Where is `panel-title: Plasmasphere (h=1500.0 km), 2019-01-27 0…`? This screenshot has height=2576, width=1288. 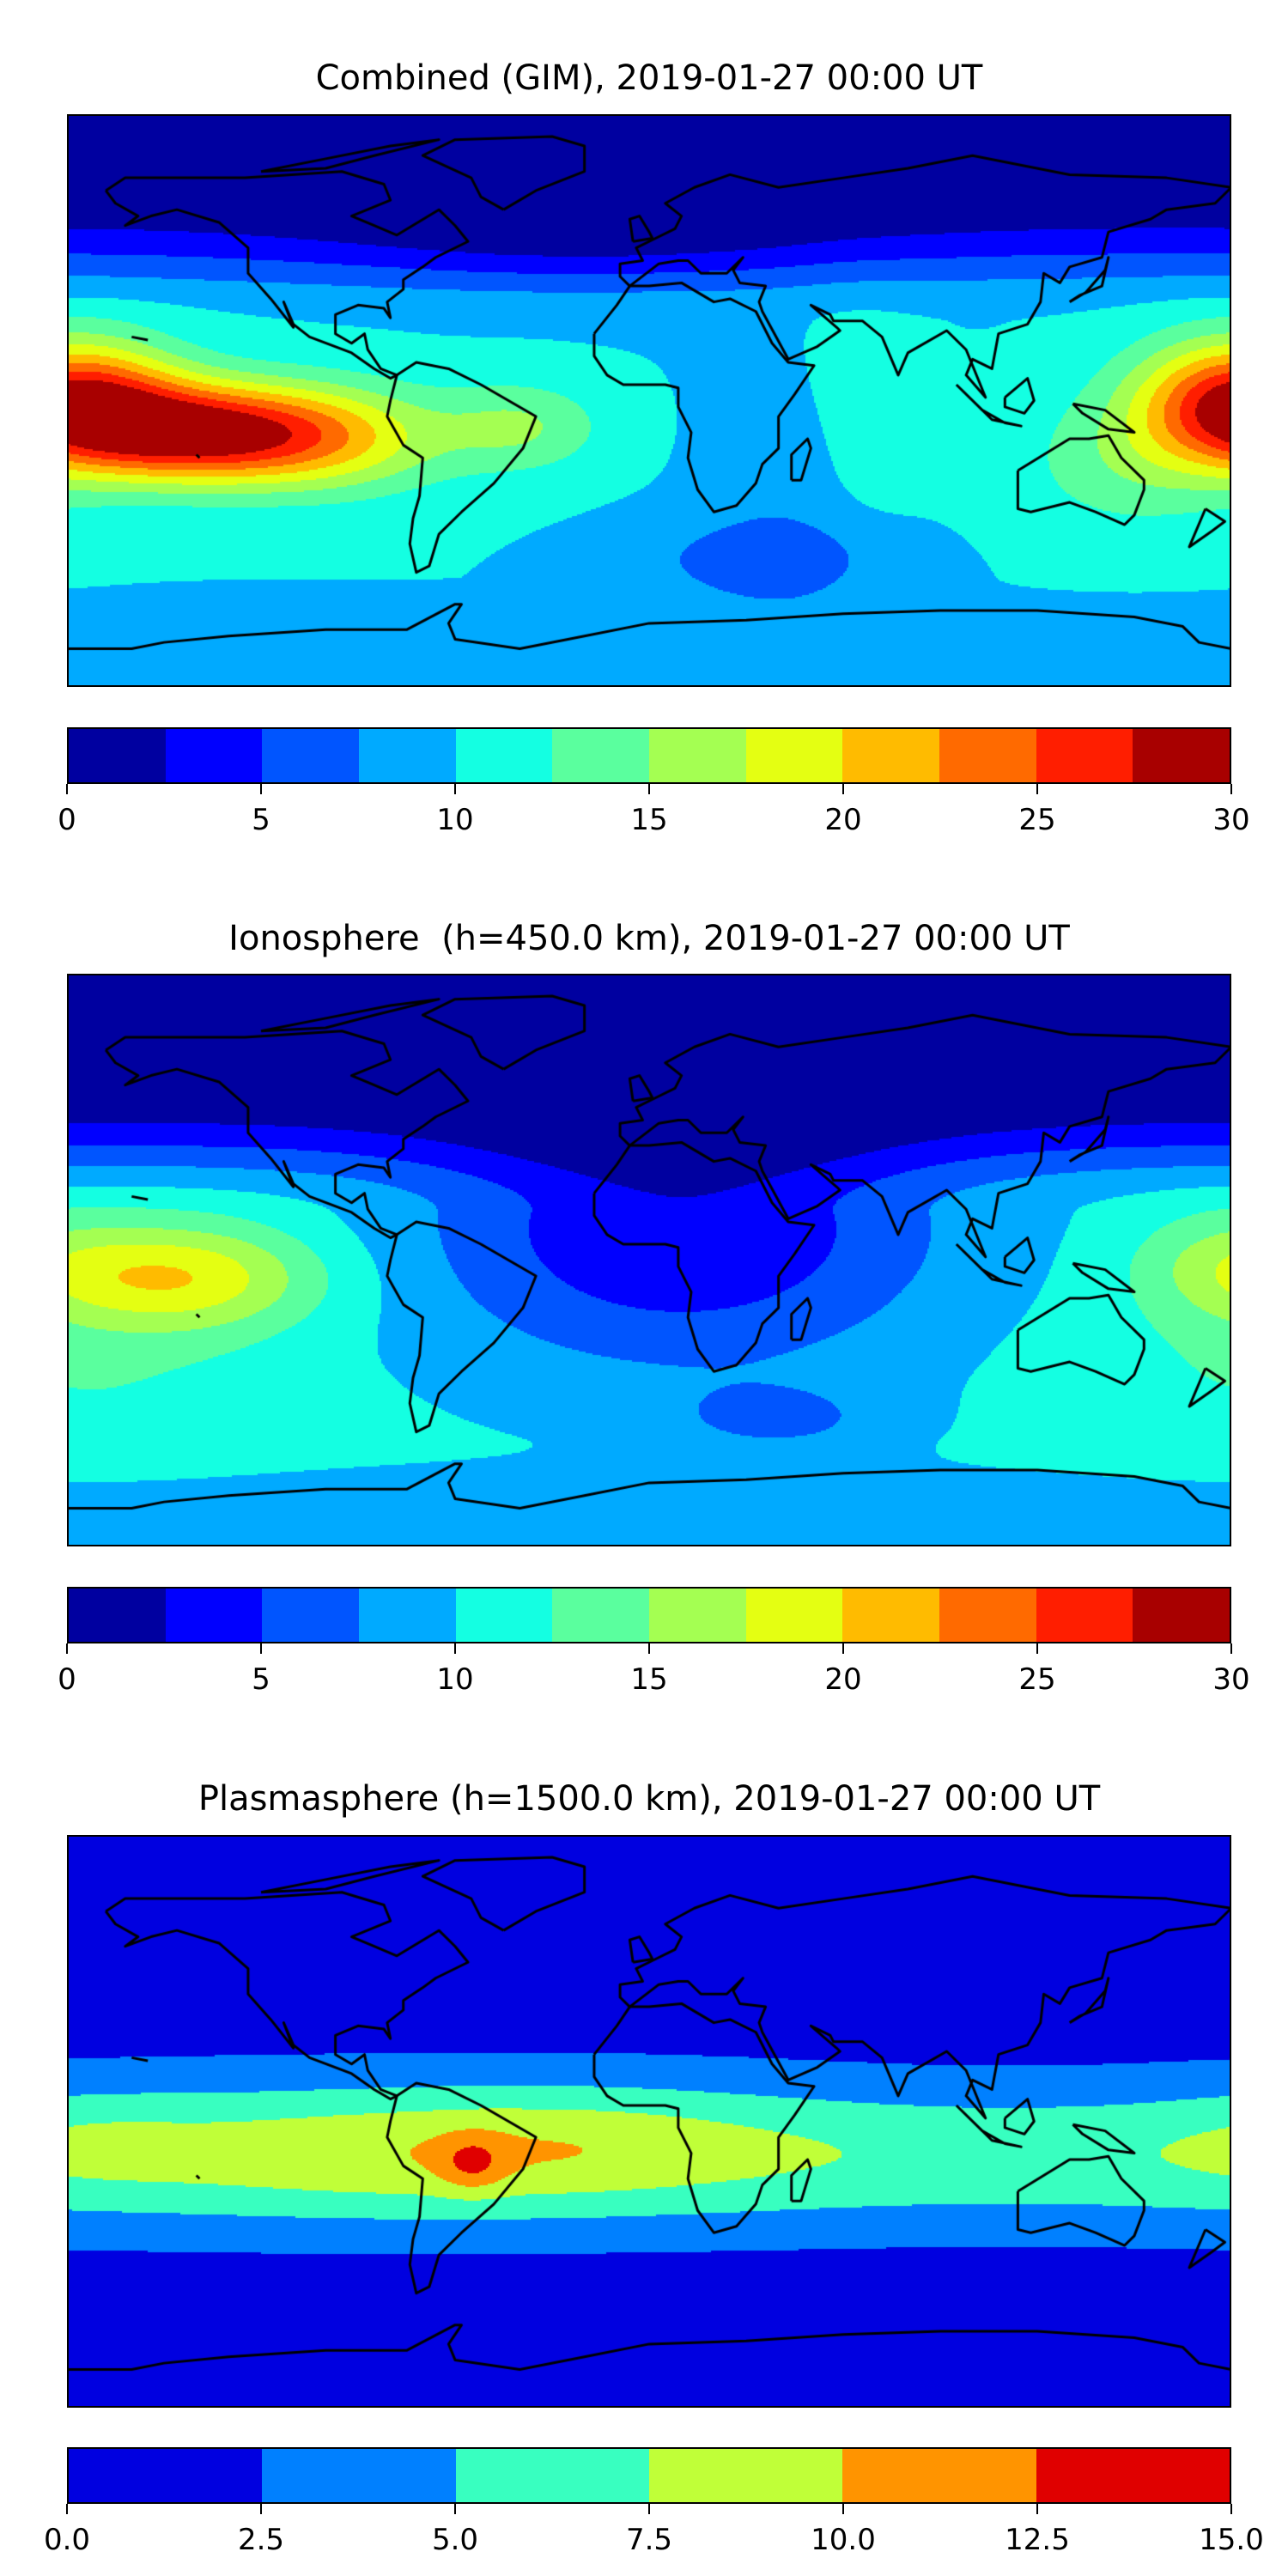 panel-title: Plasmasphere (h=1500.0 km), 2019-01-27 0… is located at coordinates (649, 1799).